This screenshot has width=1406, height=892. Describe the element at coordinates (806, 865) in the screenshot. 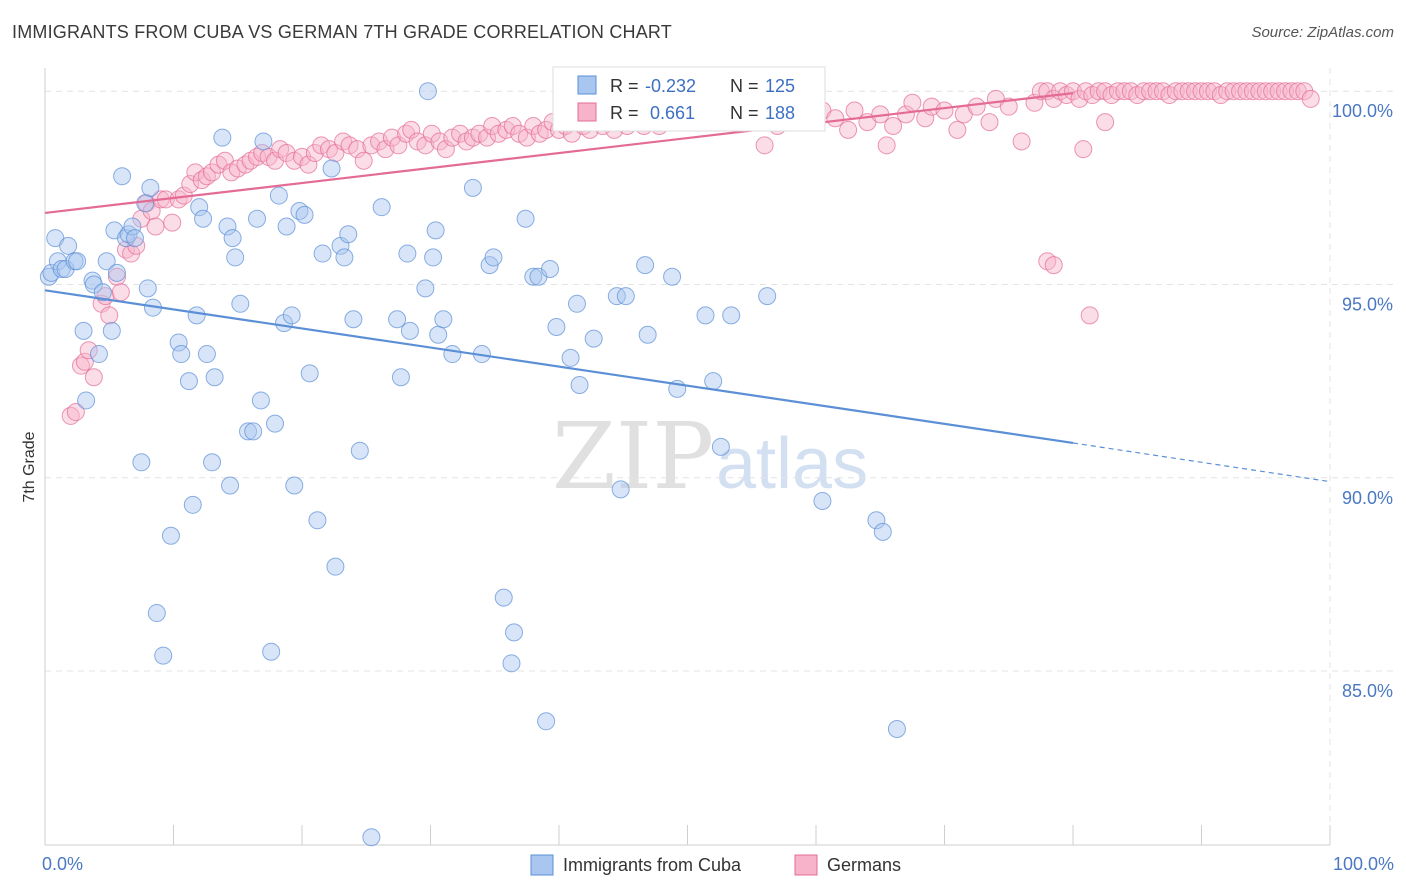

I see `legend-bottom-swatch-germans` at that location.